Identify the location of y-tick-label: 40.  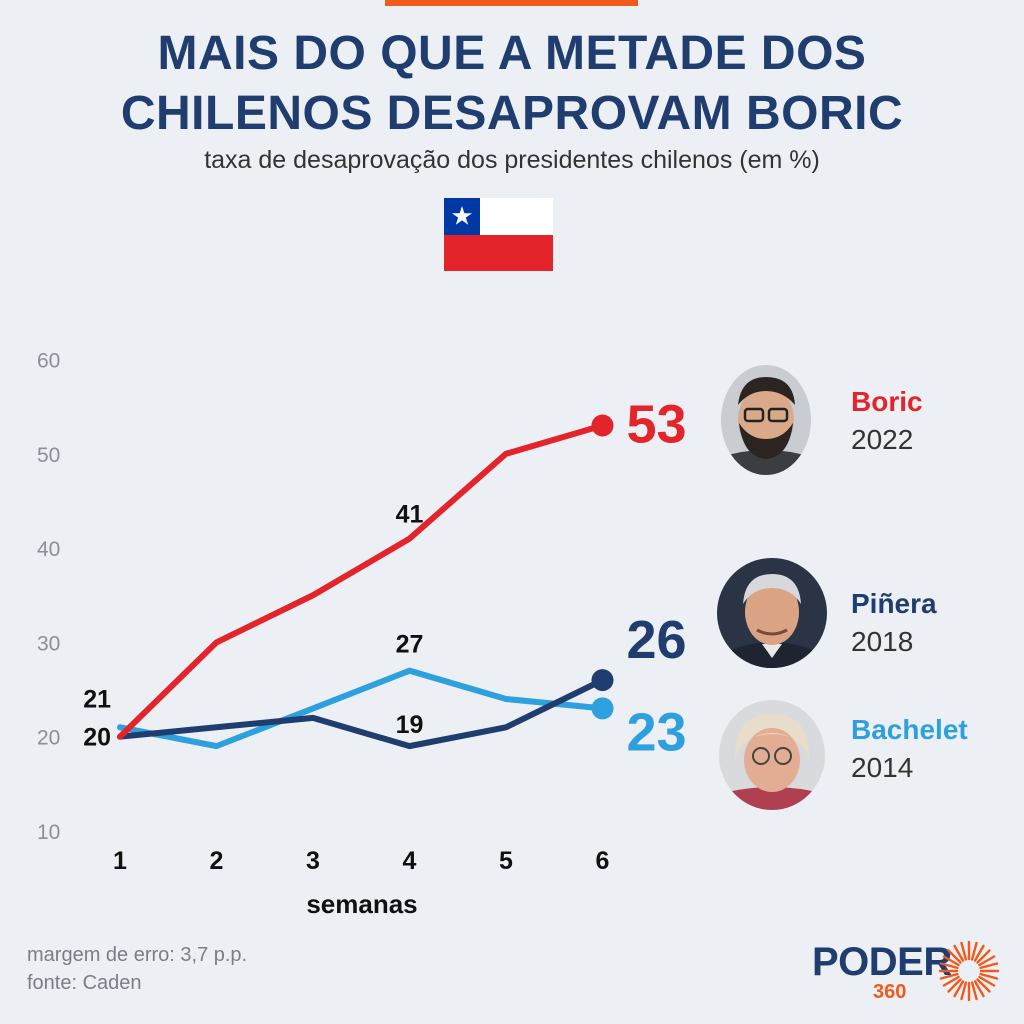
(48, 549).